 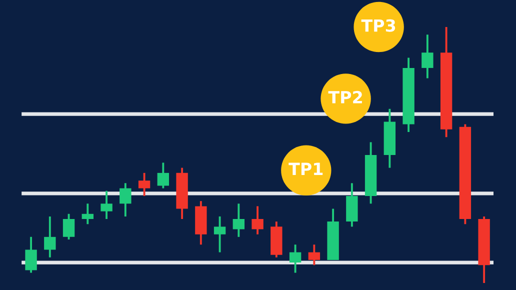 I want to click on annotation: TP2, so click(x=345, y=97).